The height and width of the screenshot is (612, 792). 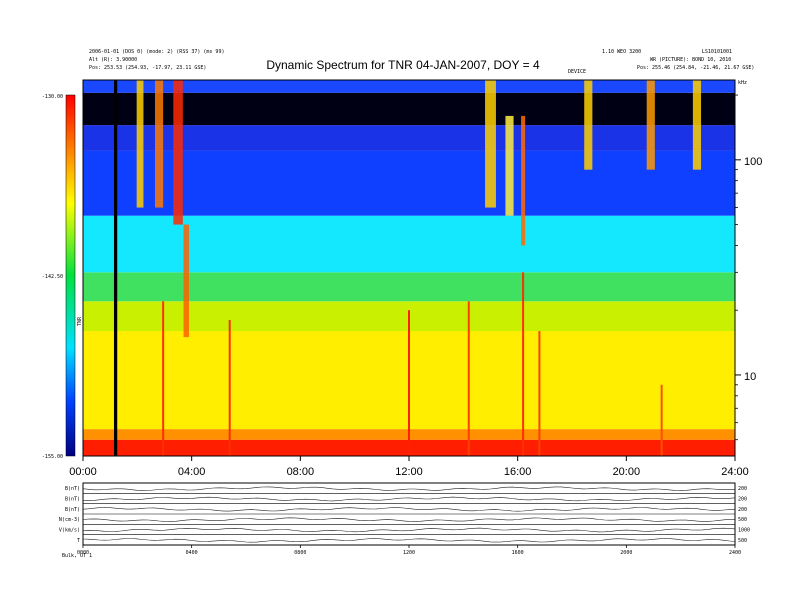 I want to click on bottom-footer: Bulk, UT 1, so click(x=77, y=556).